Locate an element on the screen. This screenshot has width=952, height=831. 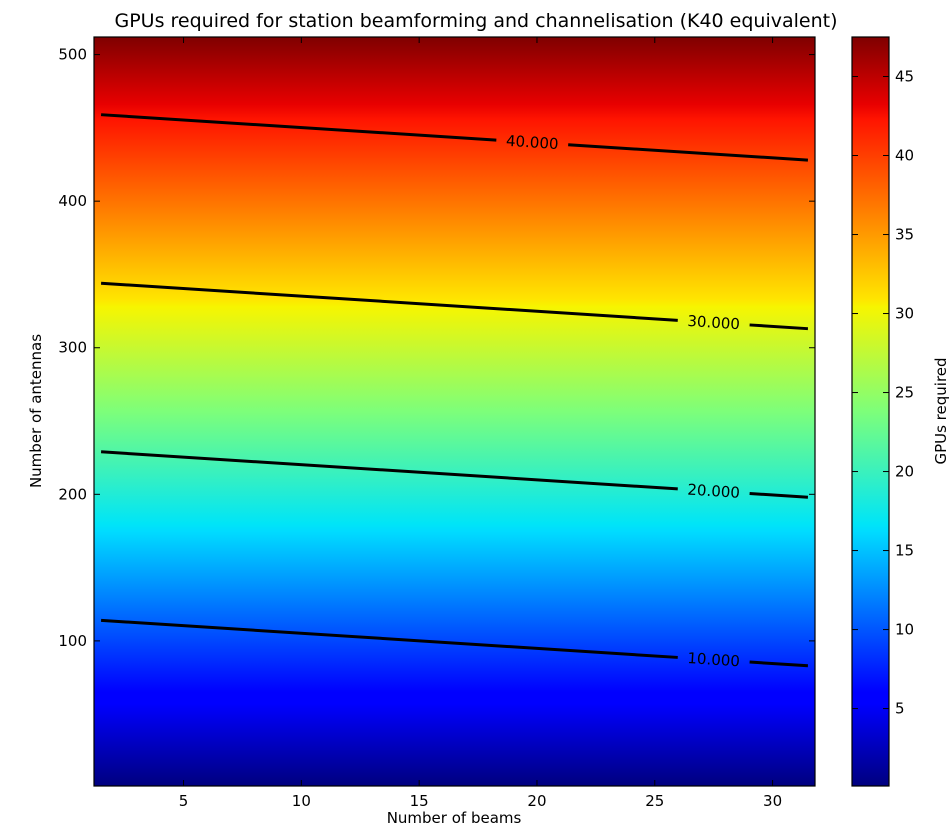
contour-label: 10.000 is located at coordinates (714, 659).